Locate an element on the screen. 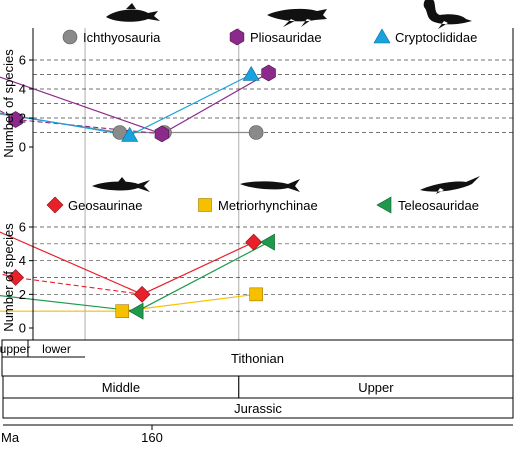 The image size is (526, 451). panel-0-legend-label-2: Cryptoclididae is located at coordinates (436, 37).